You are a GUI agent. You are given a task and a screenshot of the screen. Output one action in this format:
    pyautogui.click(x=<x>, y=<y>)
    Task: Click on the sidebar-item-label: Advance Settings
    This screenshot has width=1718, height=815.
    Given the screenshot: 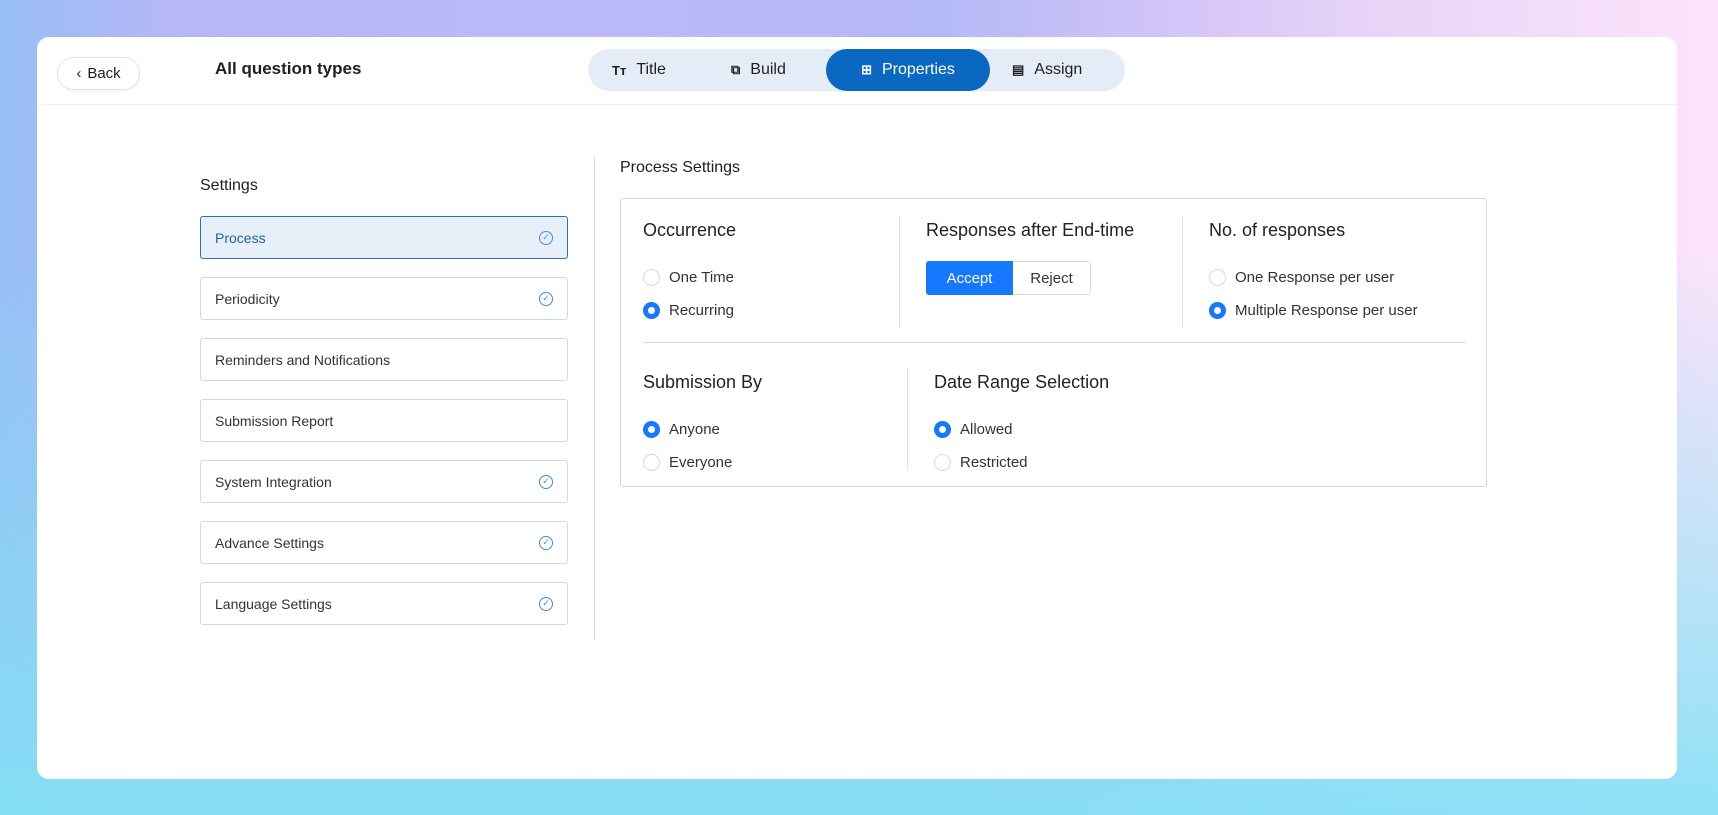 What is the action you would take?
    pyautogui.click(x=269, y=542)
    